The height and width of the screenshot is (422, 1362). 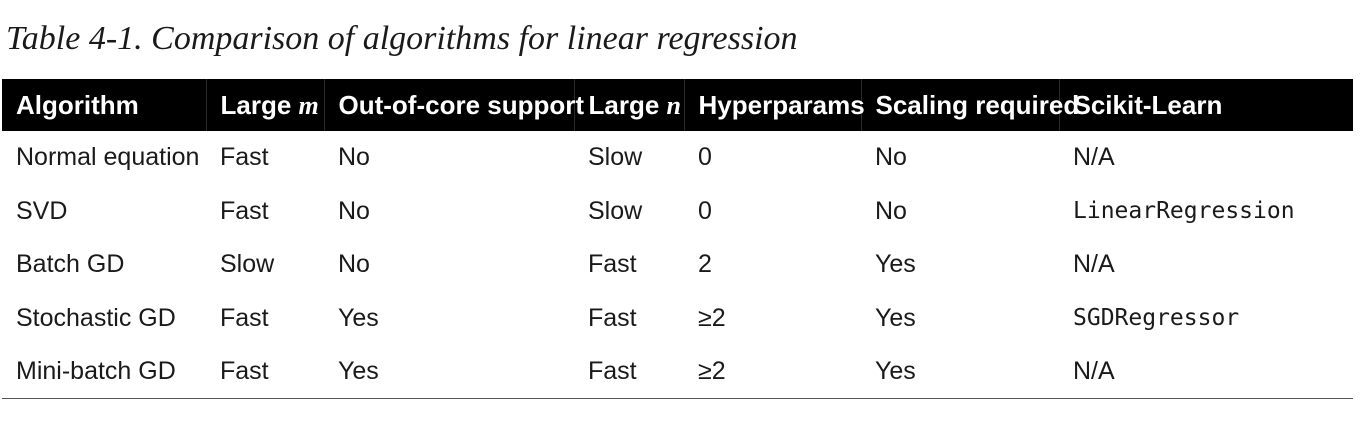 I want to click on table-cell-scikit-learn: SGDRegressor, so click(x=1156, y=318).